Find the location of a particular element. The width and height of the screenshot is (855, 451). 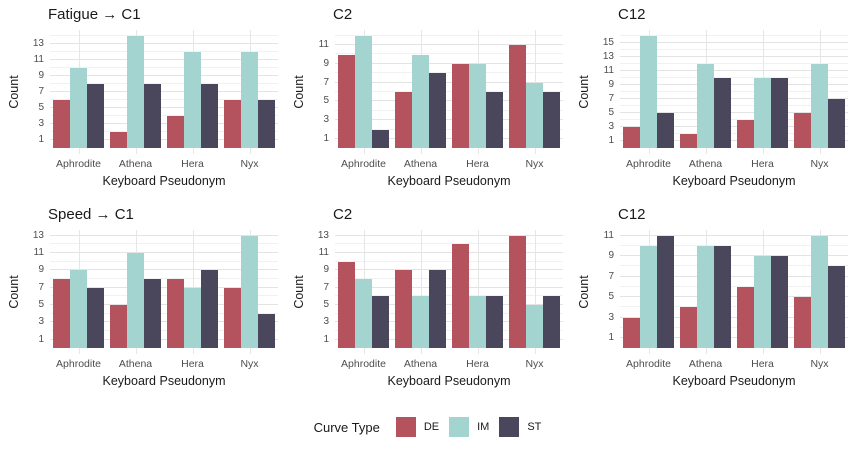

legend-entry-label: IM is located at coordinates (483, 427).